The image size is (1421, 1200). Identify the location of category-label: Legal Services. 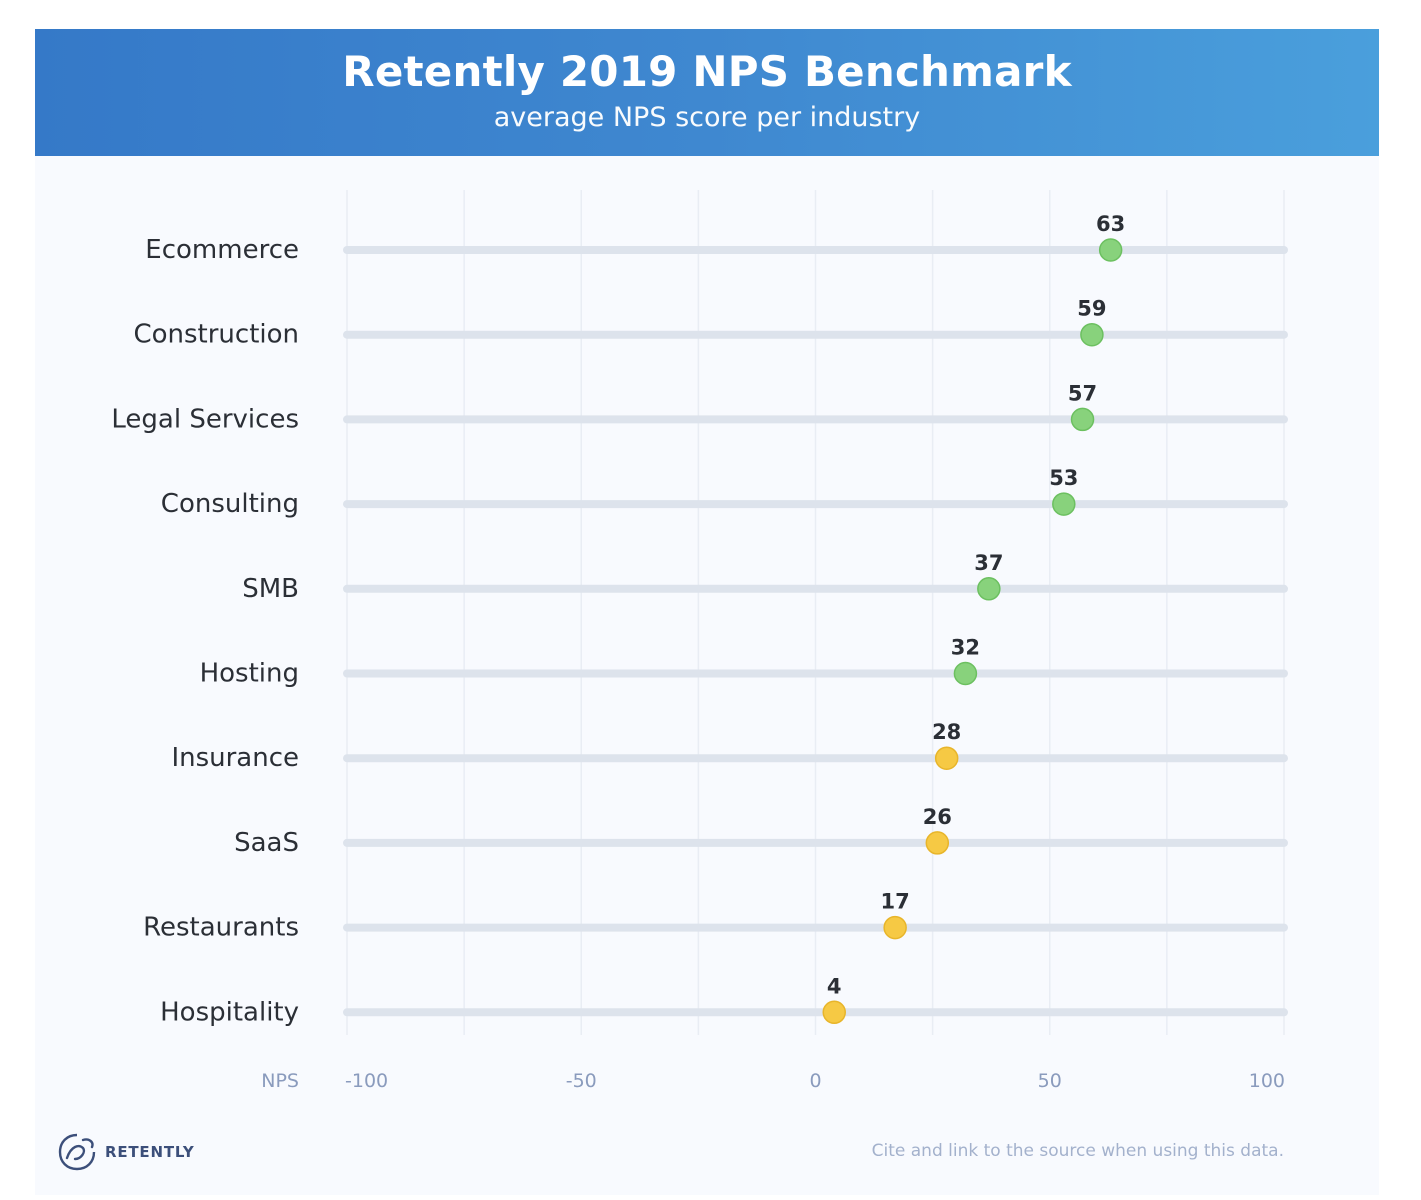
(205, 419).